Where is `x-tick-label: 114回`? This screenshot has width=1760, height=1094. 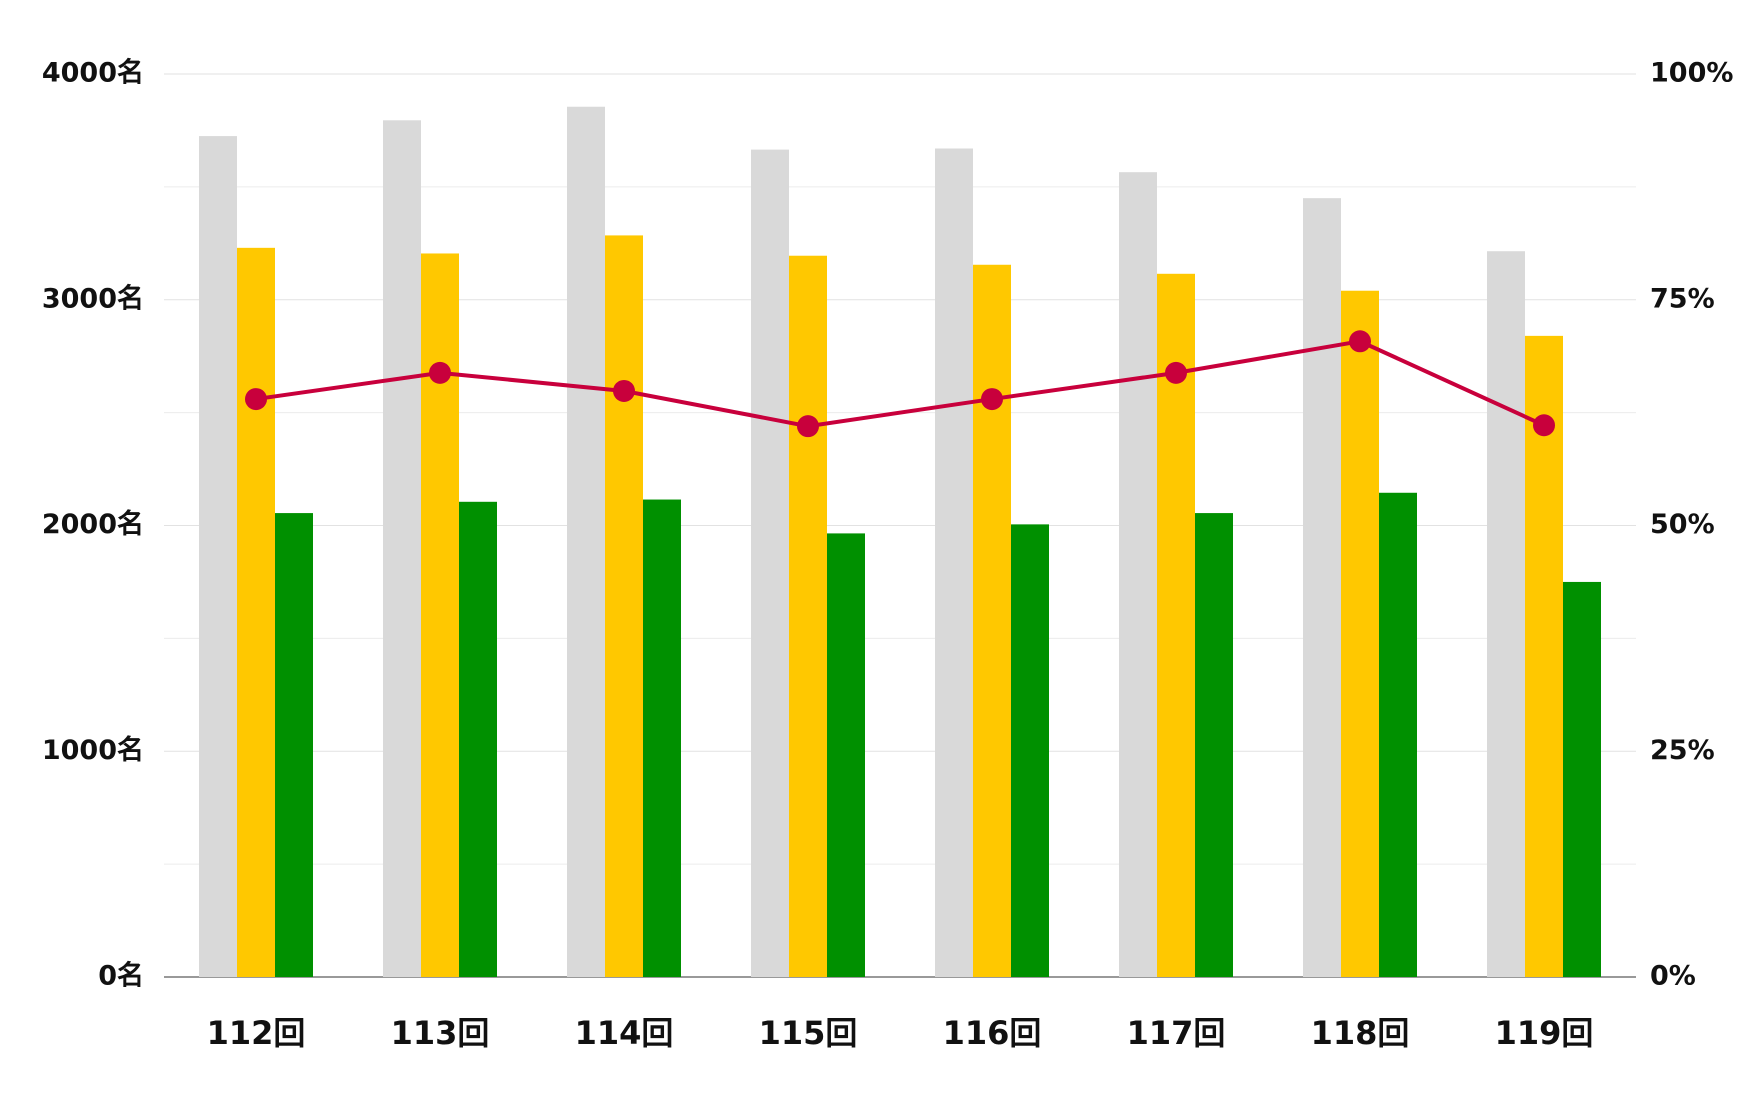 x-tick-label: 114回 is located at coordinates (624, 1033).